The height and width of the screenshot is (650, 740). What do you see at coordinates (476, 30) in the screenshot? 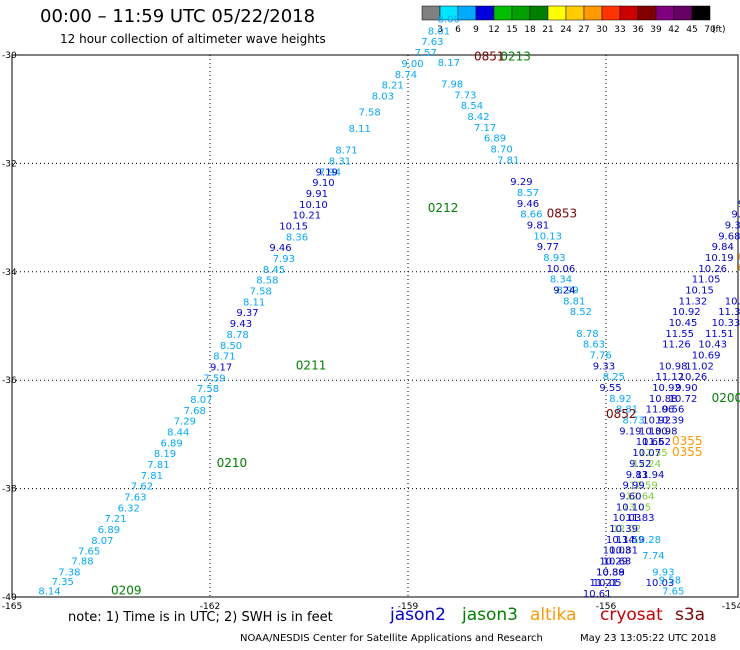
I see `colorbar-label: 9` at bounding box center [476, 30].